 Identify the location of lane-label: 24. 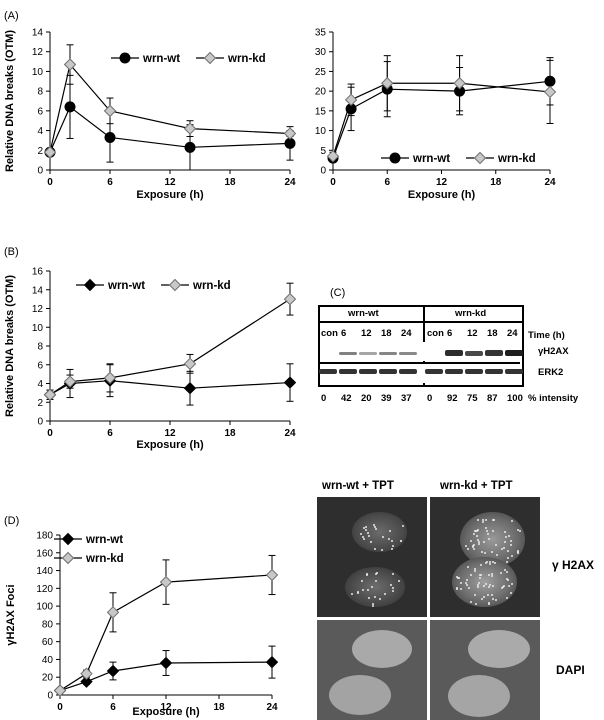
(512, 333).